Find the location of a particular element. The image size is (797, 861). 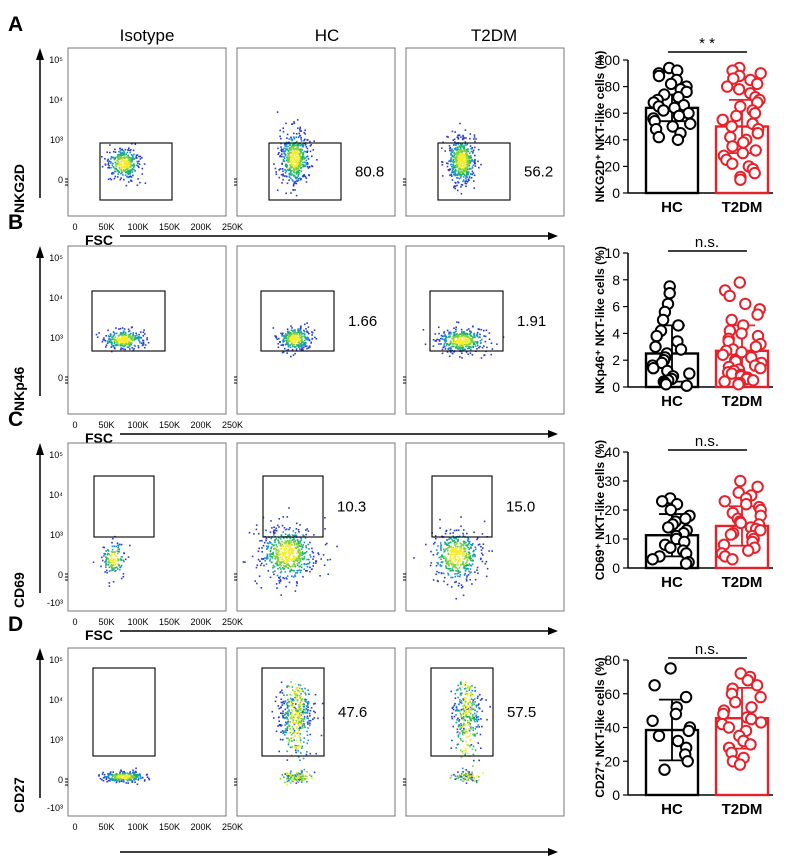

flow-plot-t2dm: 1.91 is located at coordinates (484, 330).